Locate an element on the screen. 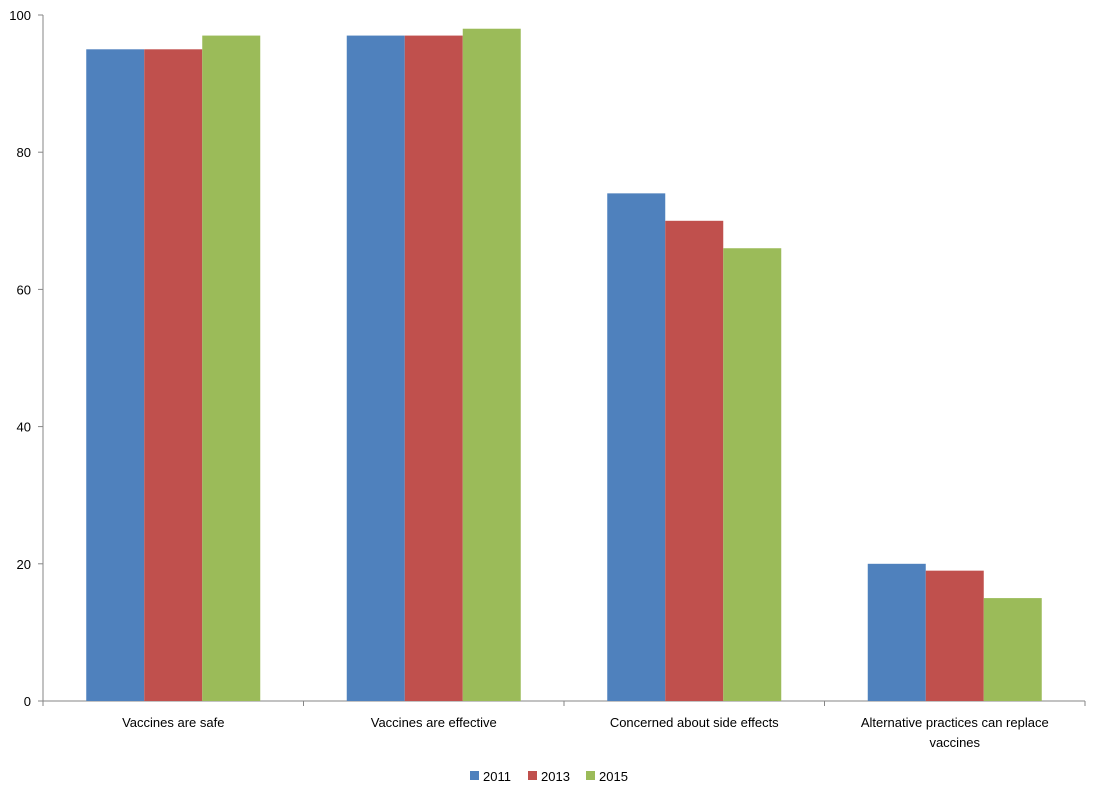 This screenshot has width=1094, height=802. y-tick-label: 100 is located at coordinates (20, 15).